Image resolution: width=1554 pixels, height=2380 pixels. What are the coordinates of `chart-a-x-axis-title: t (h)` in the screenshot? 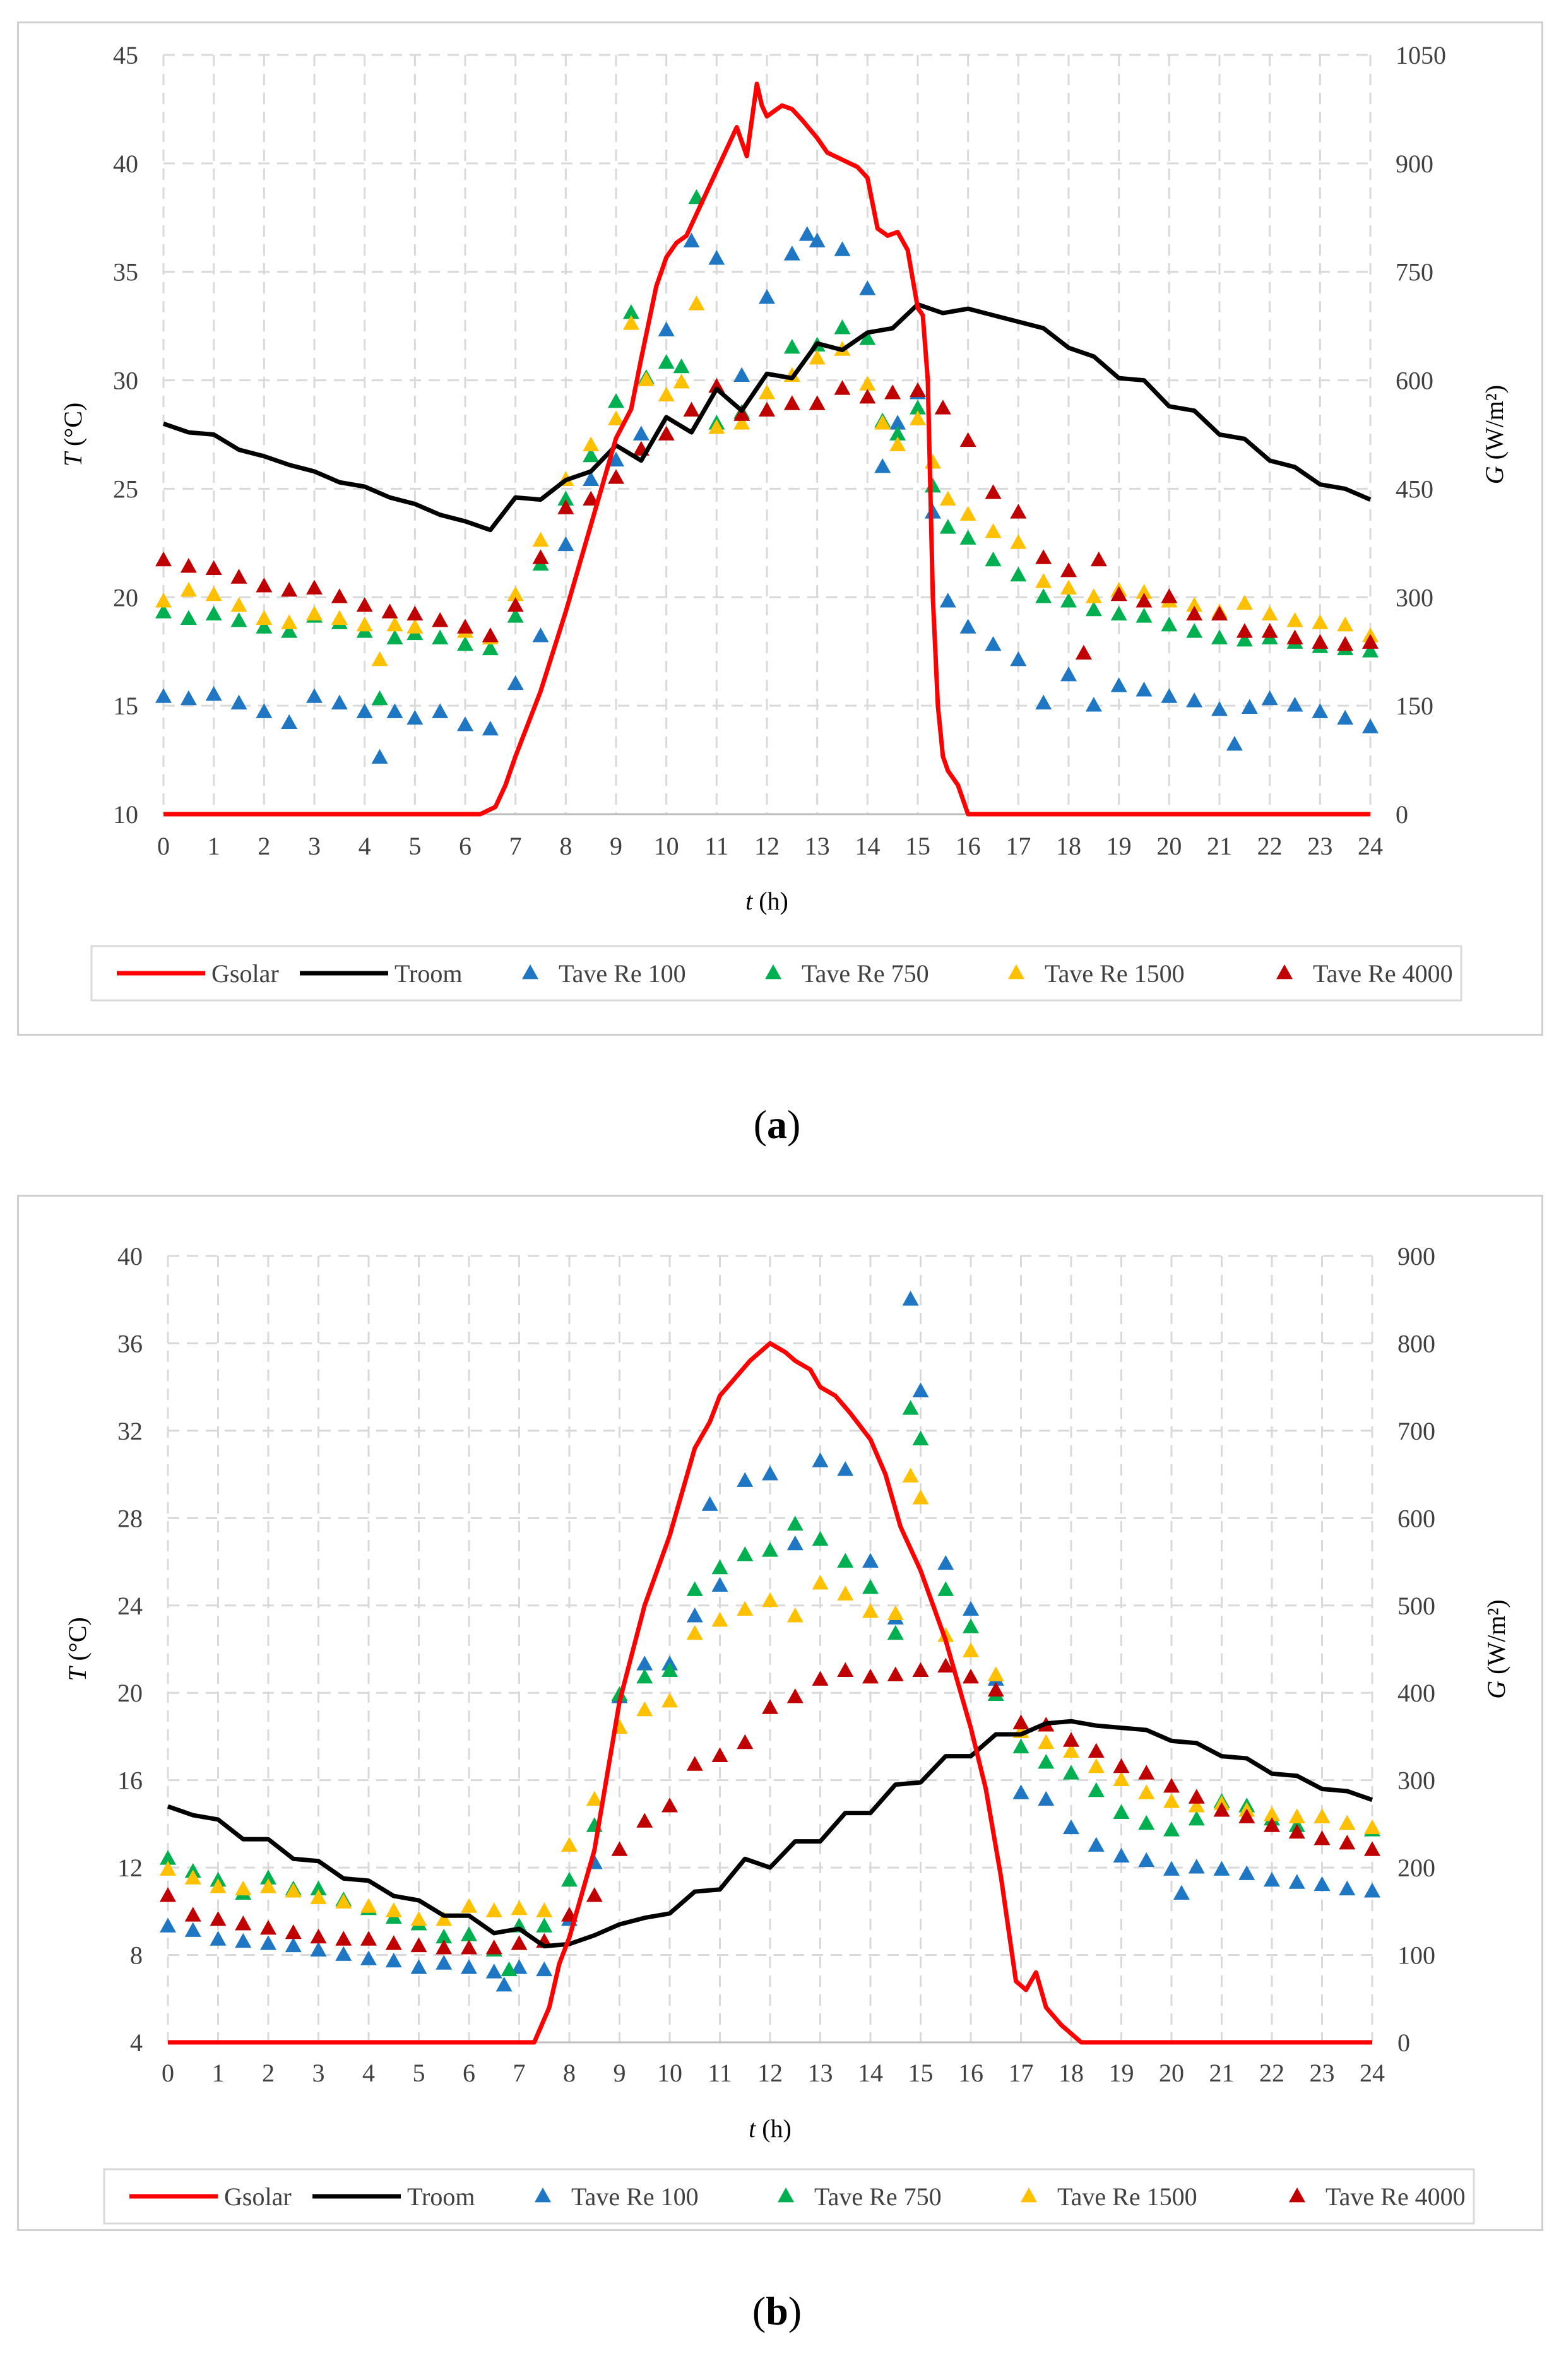 It's located at (766, 901).